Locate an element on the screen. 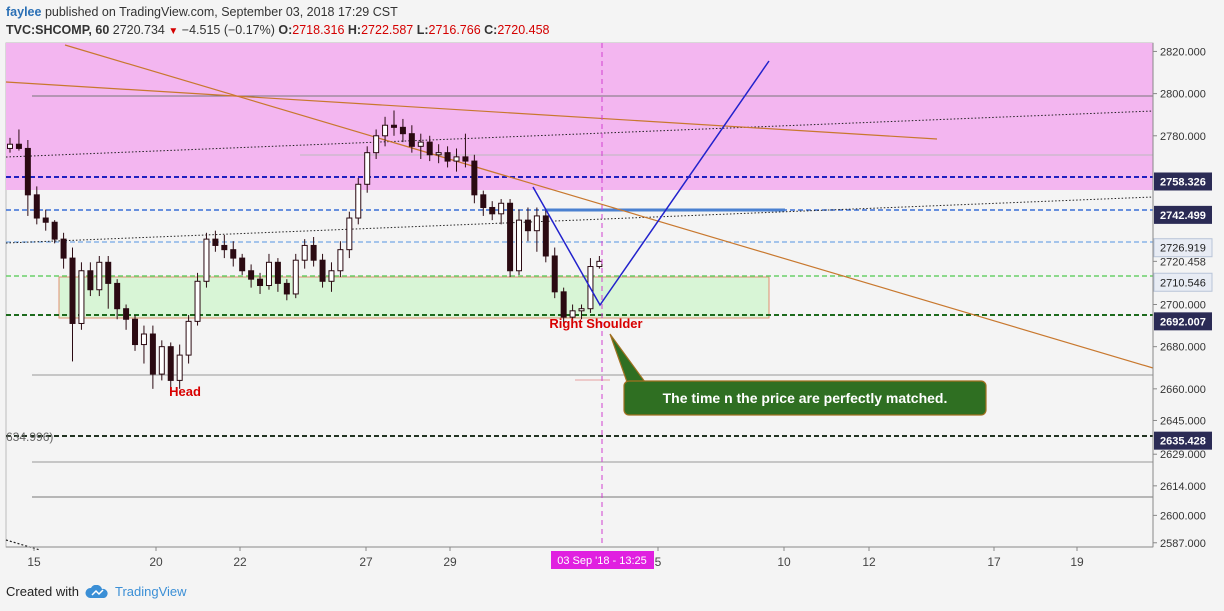 The image size is (1224, 611). x-tick-label: 5 is located at coordinates (658, 562).